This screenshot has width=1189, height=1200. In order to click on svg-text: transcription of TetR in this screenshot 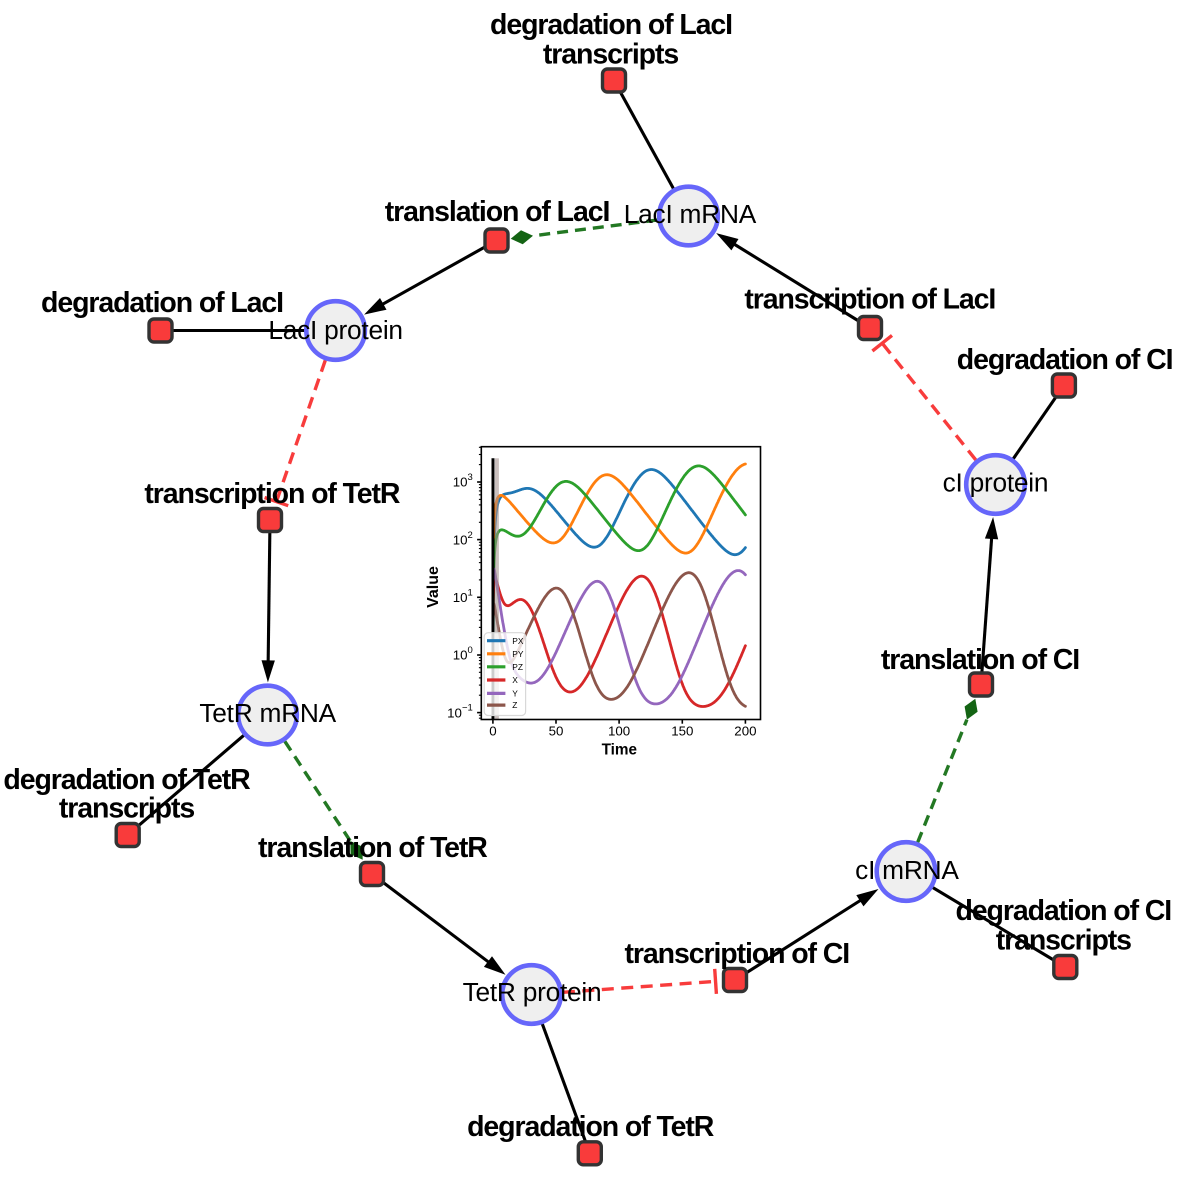, I will do `click(272, 494)`.